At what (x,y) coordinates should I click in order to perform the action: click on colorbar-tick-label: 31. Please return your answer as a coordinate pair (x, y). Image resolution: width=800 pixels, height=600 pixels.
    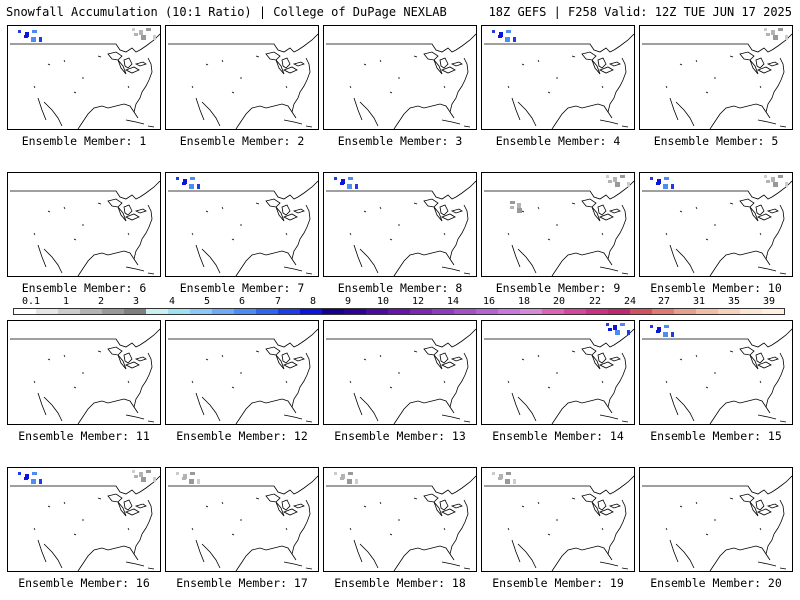
    Looking at the image, I should click on (699, 301).